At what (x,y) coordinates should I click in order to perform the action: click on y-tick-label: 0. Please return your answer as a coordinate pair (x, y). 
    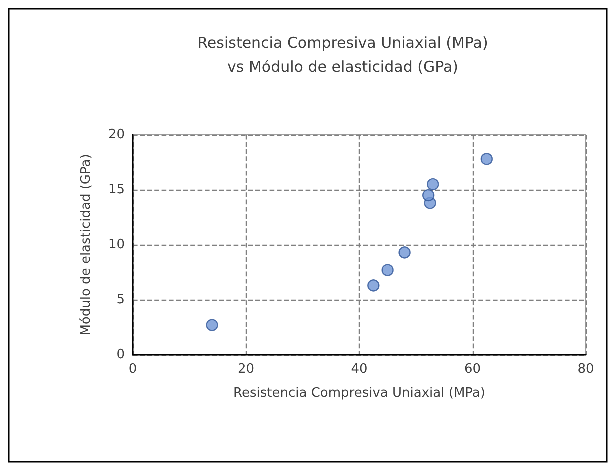
    Looking at the image, I should click on (120, 355).